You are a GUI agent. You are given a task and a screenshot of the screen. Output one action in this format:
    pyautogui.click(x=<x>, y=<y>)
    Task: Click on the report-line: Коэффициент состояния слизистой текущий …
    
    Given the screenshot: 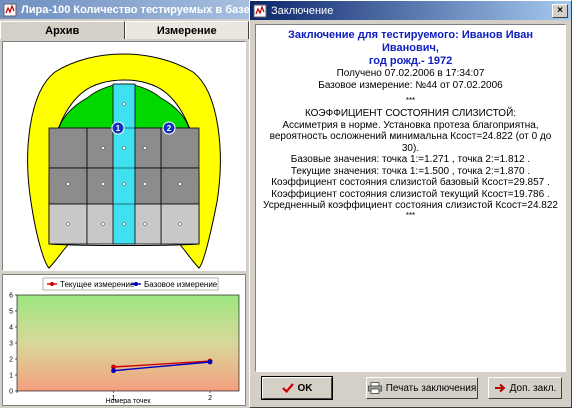 What is the action you would take?
    pyautogui.click(x=410, y=194)
    